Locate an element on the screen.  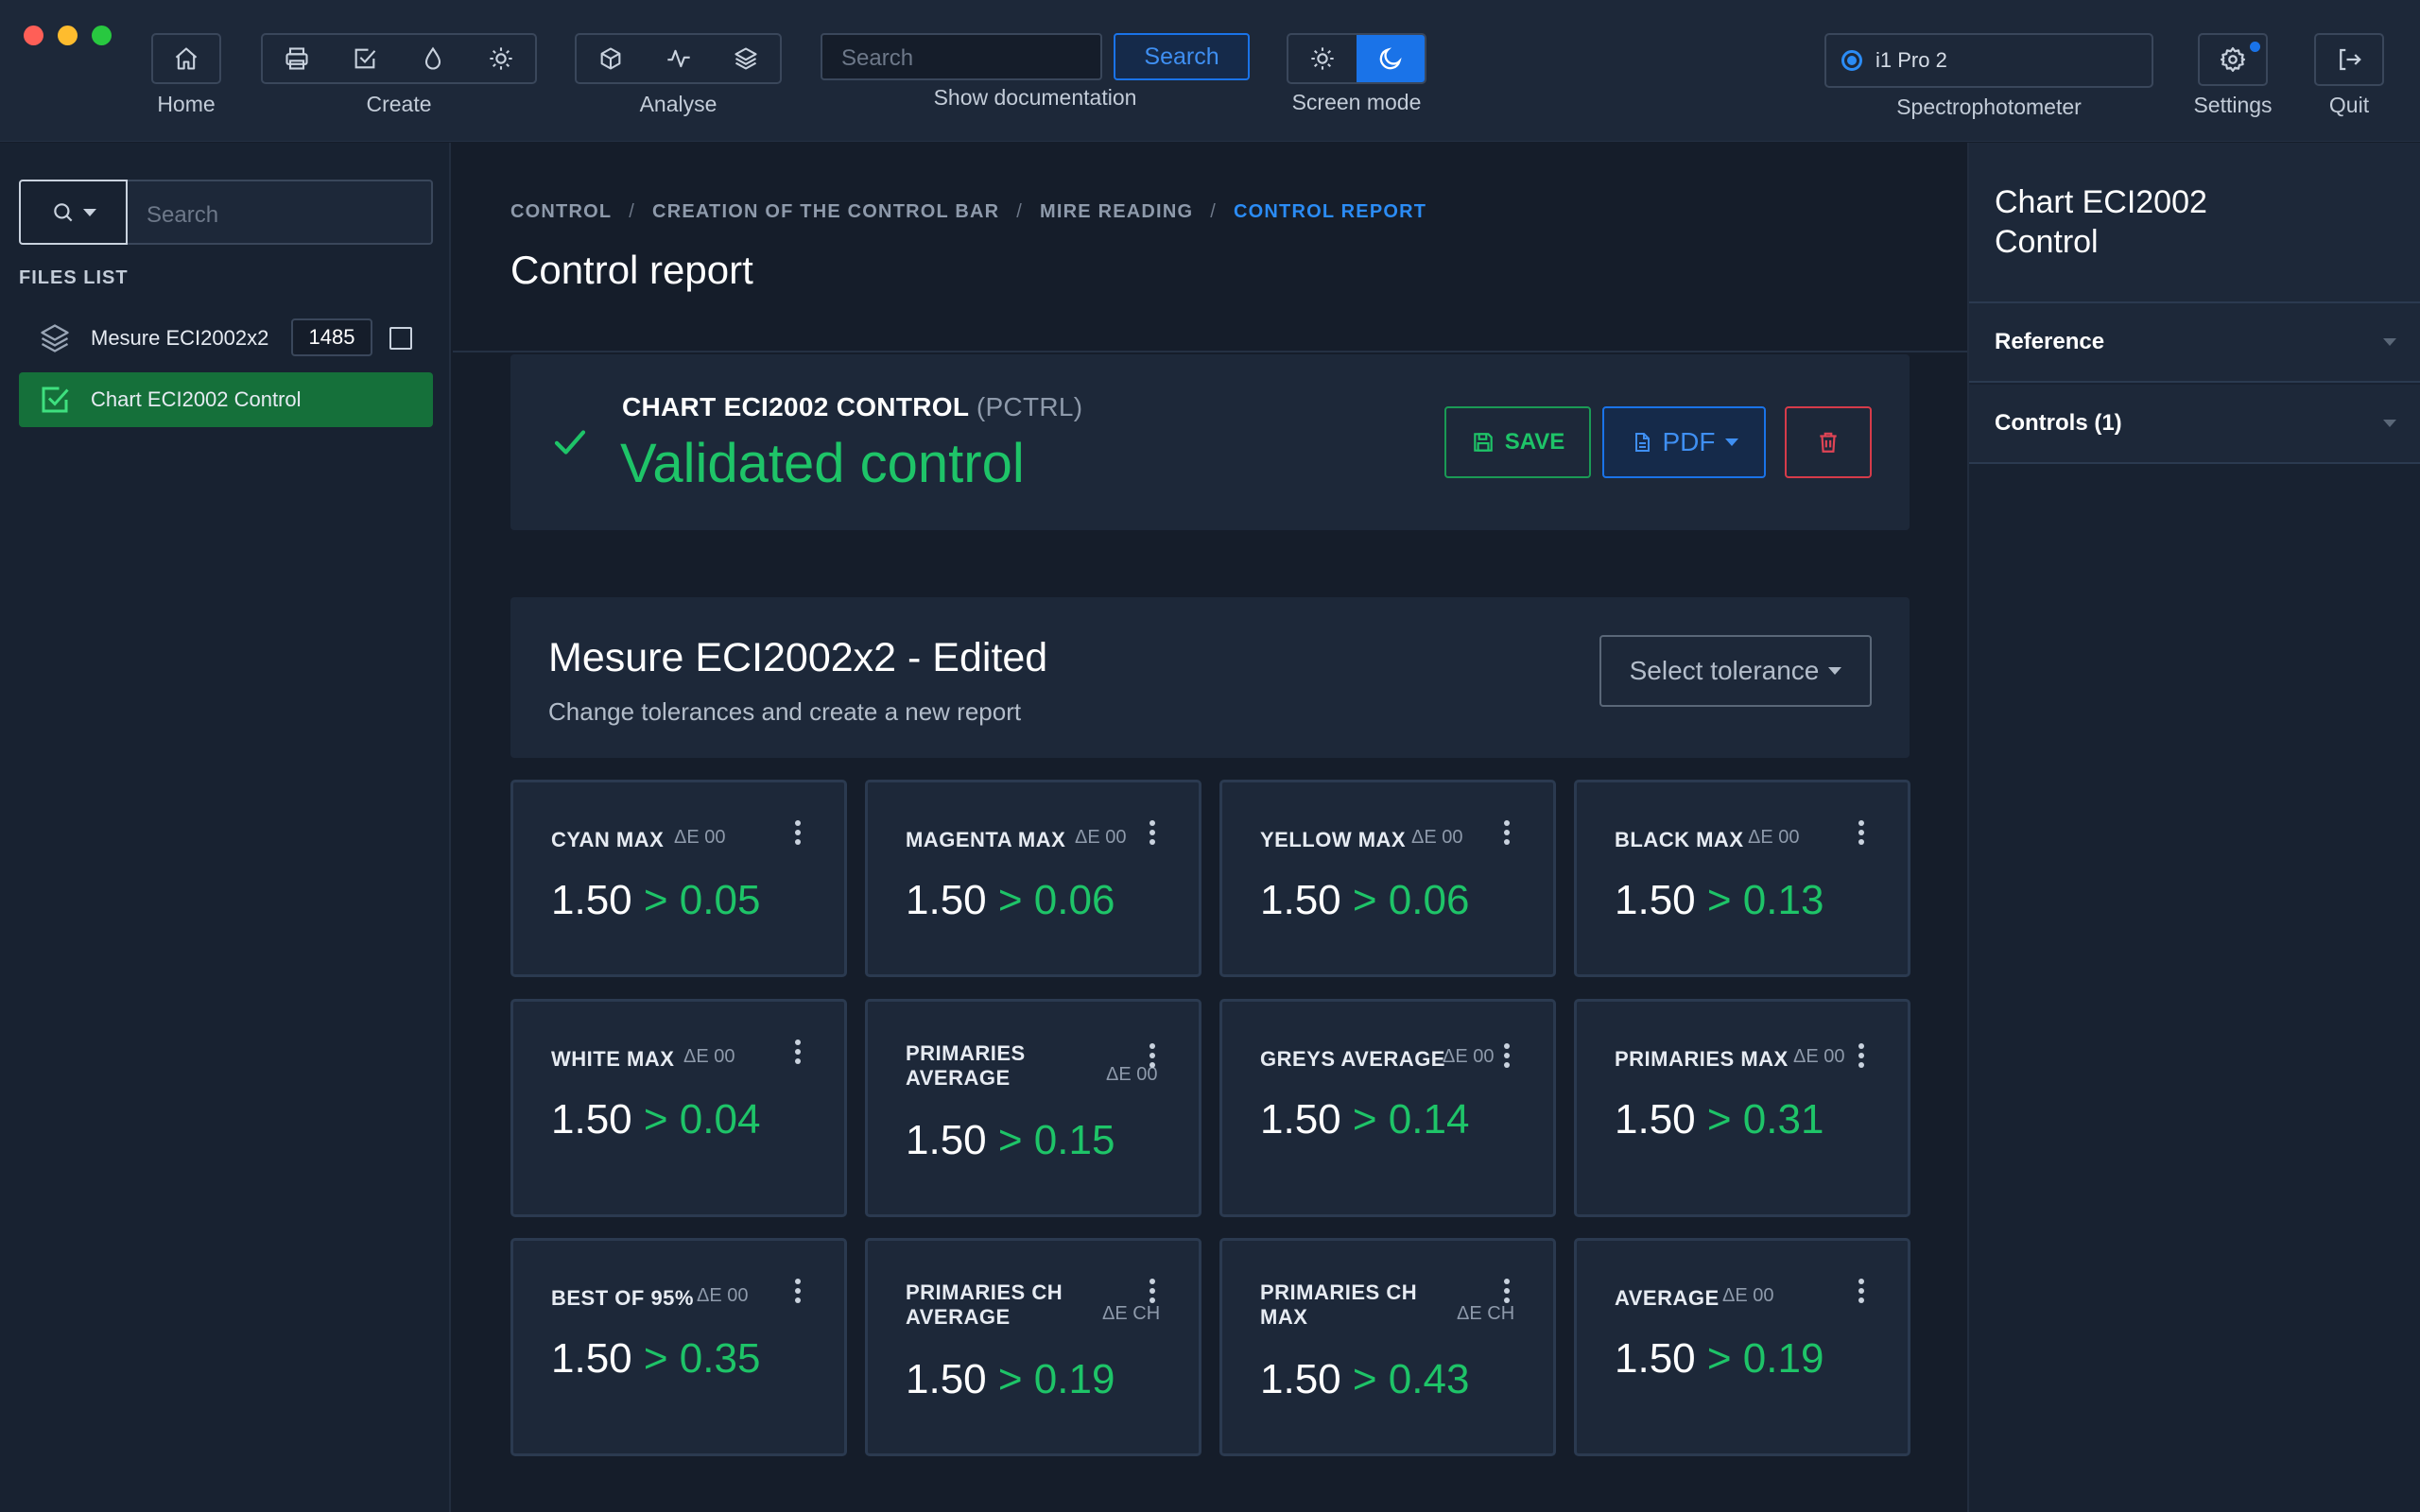
details-panel-header: Chart ECI2002 Control is located at coordinates (2194, 223).